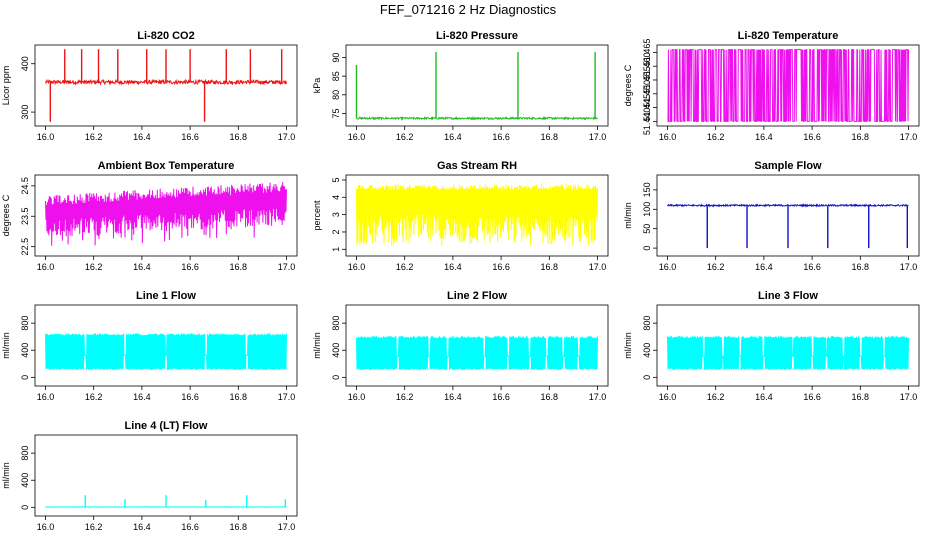 This screenshot has height=540, width=936. I want to click on y-tick-label: 90, so click(336, 58).